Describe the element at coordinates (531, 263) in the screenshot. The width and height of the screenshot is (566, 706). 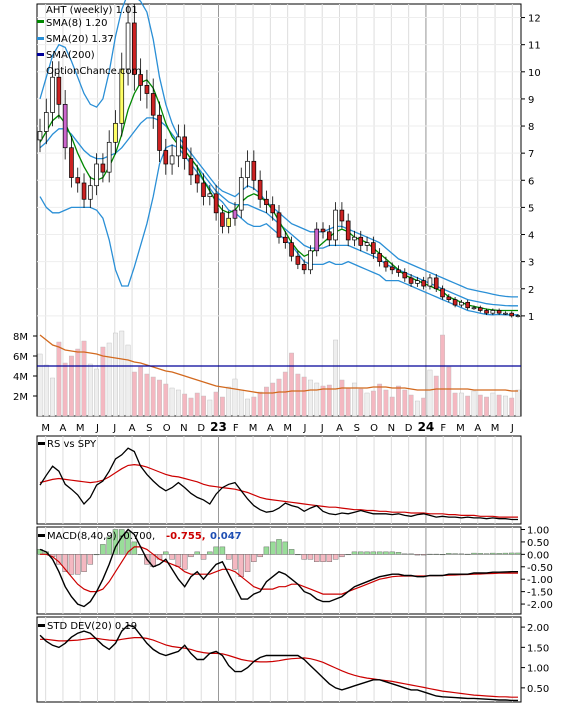
I see `price-ytick-label: 3` at that location.